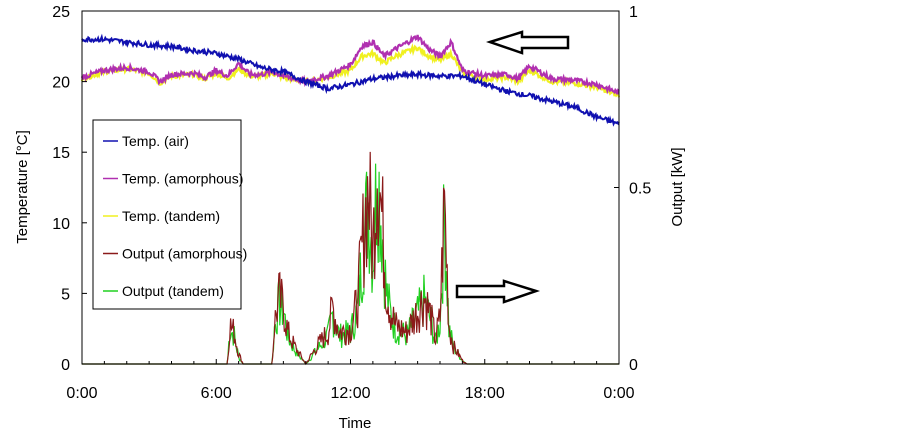 The width and height of the screenshot is (903, 434). Describe the element at coordinates (355, 423) in the screenshot. I see `x-axis-label: Time` at that location.